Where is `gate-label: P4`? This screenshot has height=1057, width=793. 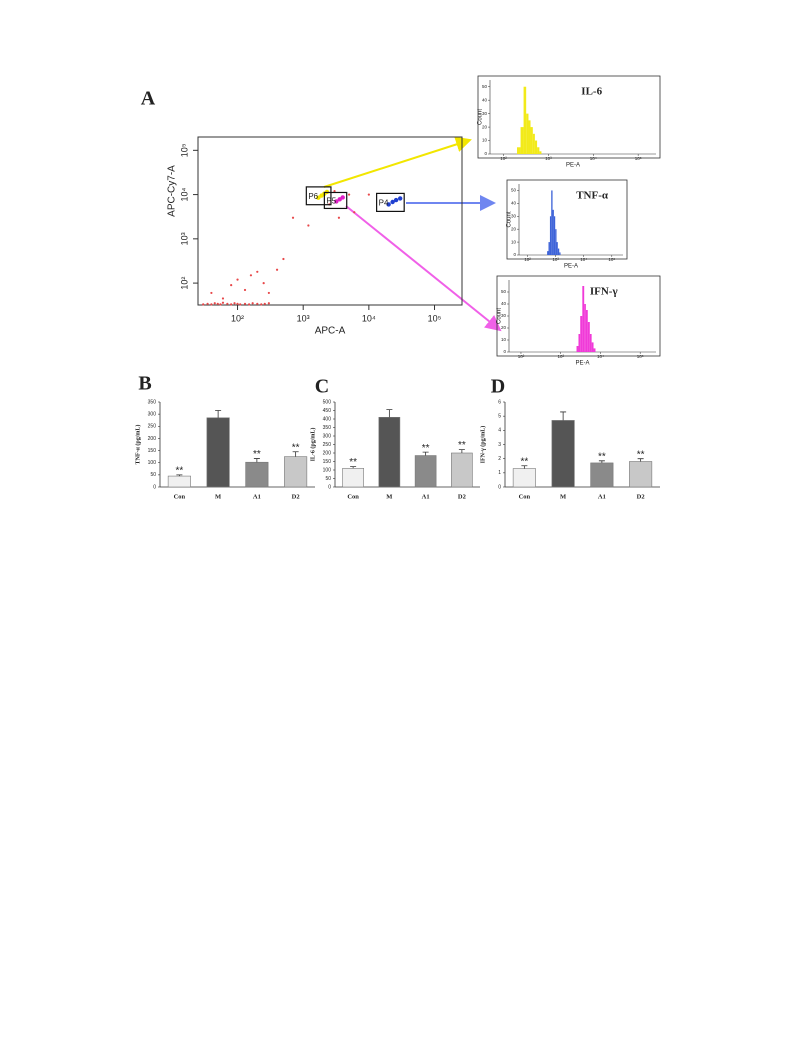
gate-label: P4 is located at coordinates (384, 203).